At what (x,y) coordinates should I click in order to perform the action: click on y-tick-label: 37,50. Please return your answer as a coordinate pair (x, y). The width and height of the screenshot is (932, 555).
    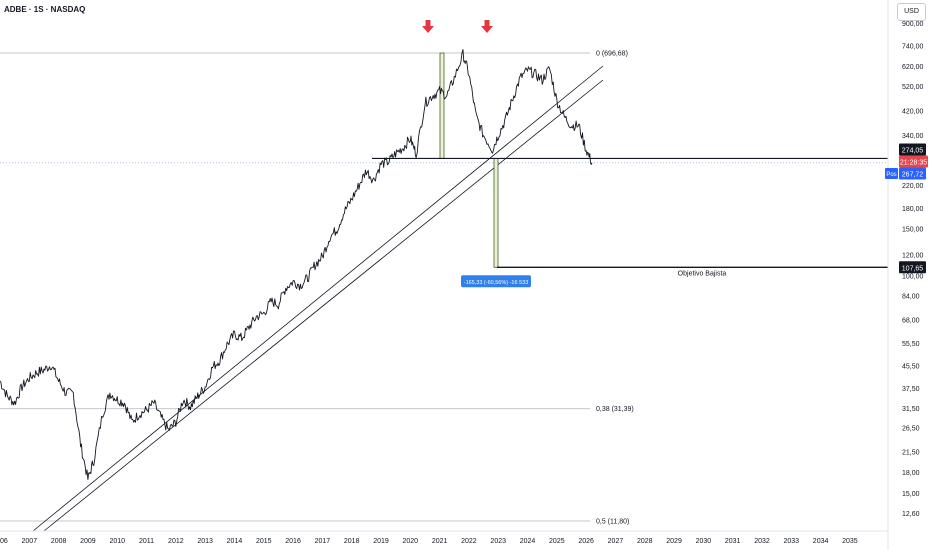
    Looking at the image, I should click on (911, 389).